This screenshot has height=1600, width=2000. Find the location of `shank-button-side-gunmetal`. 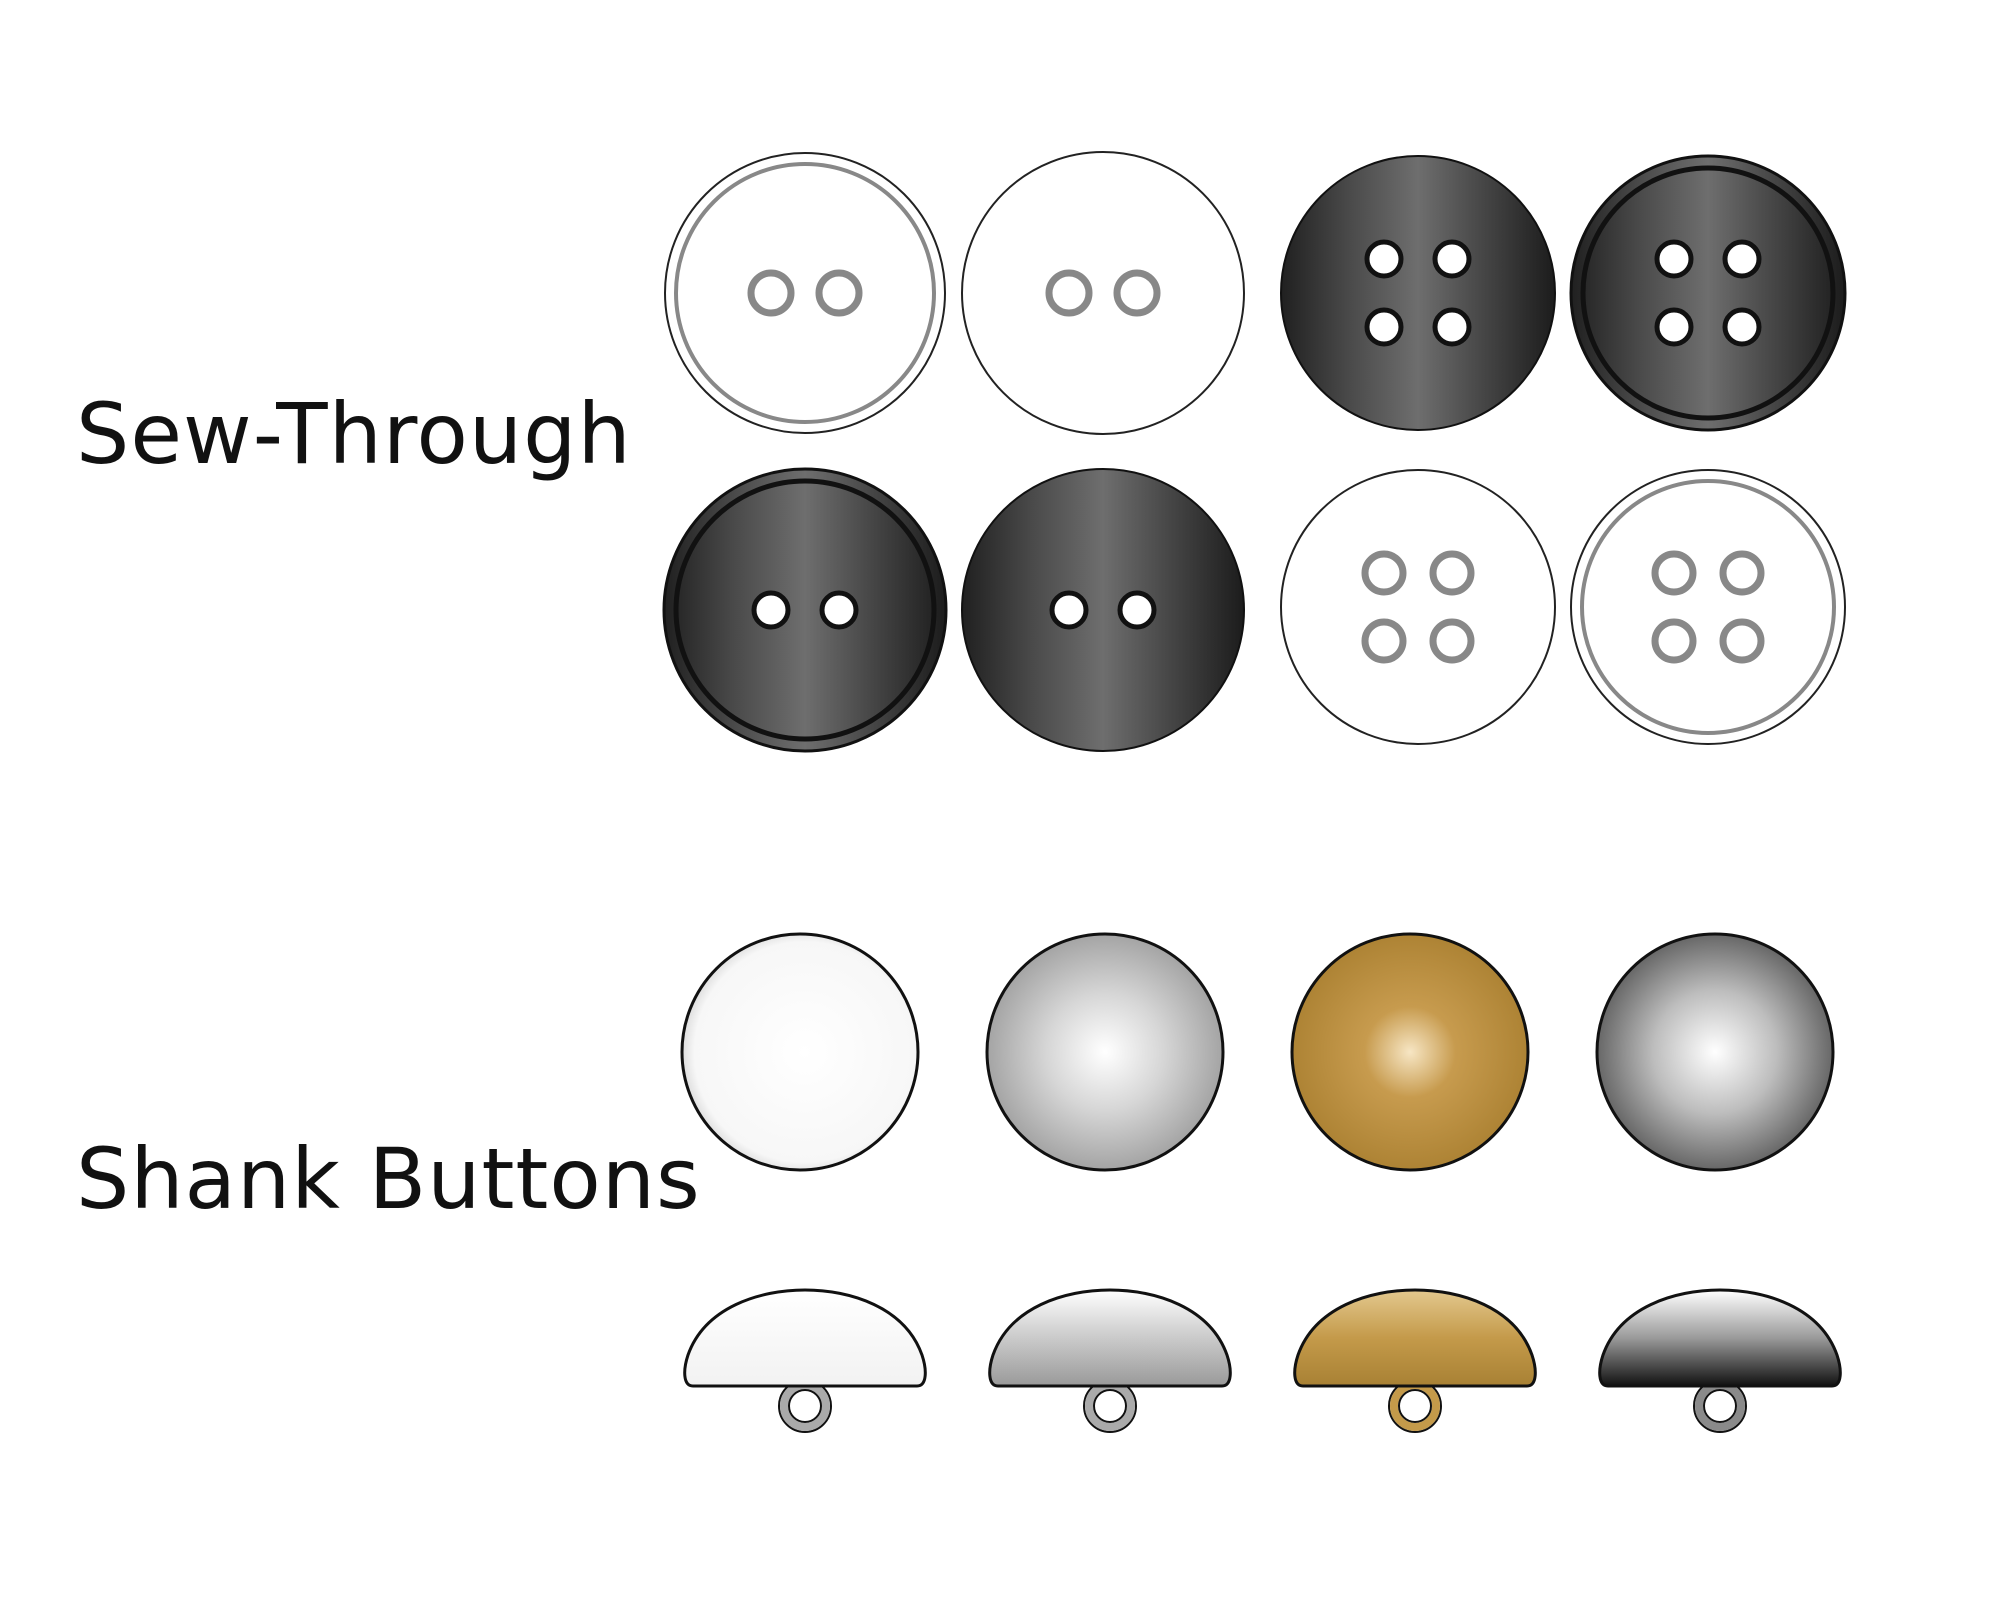

shank-button-side-gunmetal is located at coordinates (1720, 1360).